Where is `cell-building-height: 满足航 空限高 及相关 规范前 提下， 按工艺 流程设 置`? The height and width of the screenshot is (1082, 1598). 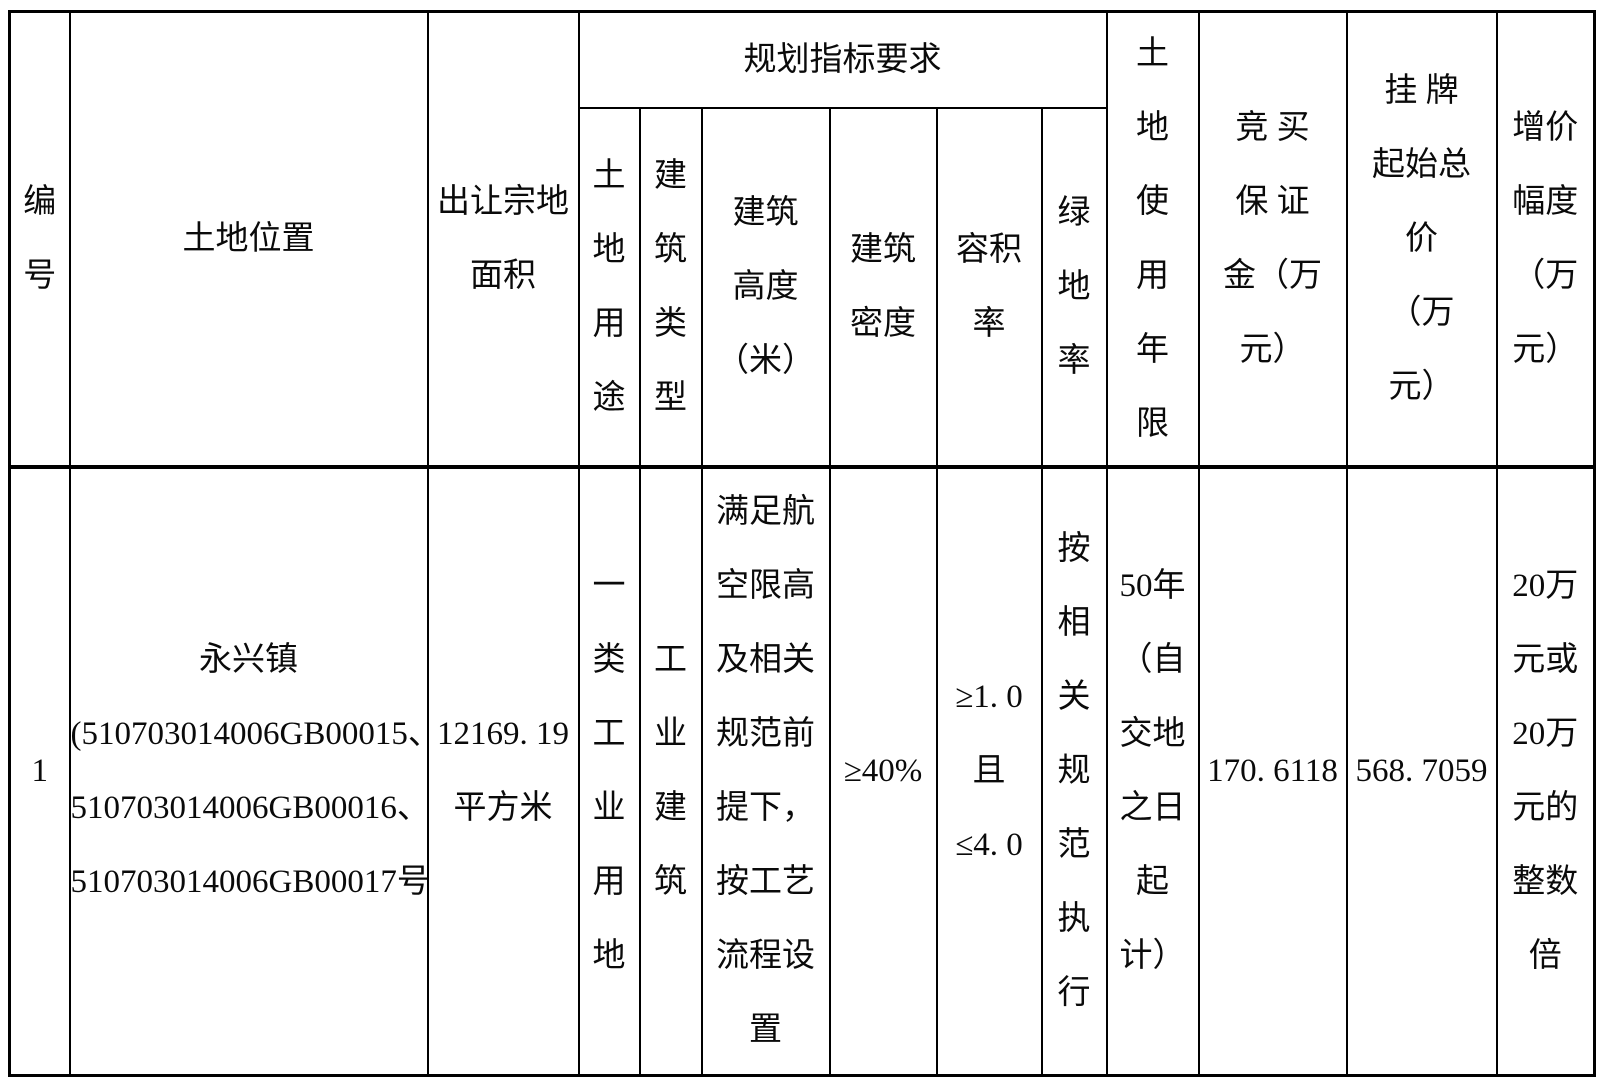
cell-building-height: 满足航 空限高 及相关 规范前 提下， 按工艺 流程设 置 is located at coordinates (765, 770).